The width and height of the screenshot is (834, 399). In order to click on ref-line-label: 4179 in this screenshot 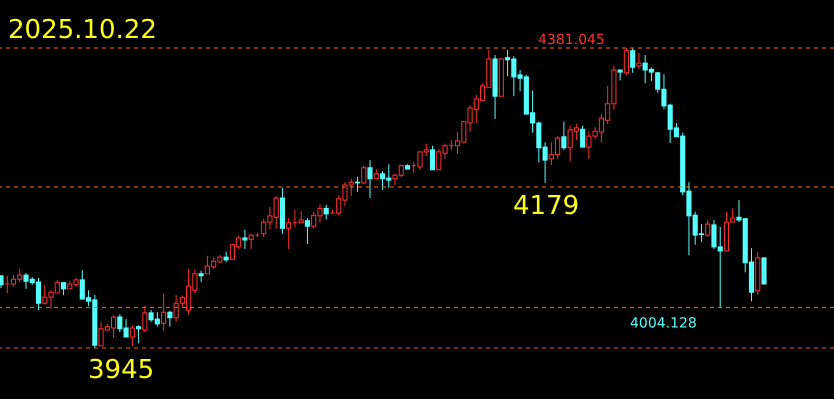, I will do `click(546, 206)`.